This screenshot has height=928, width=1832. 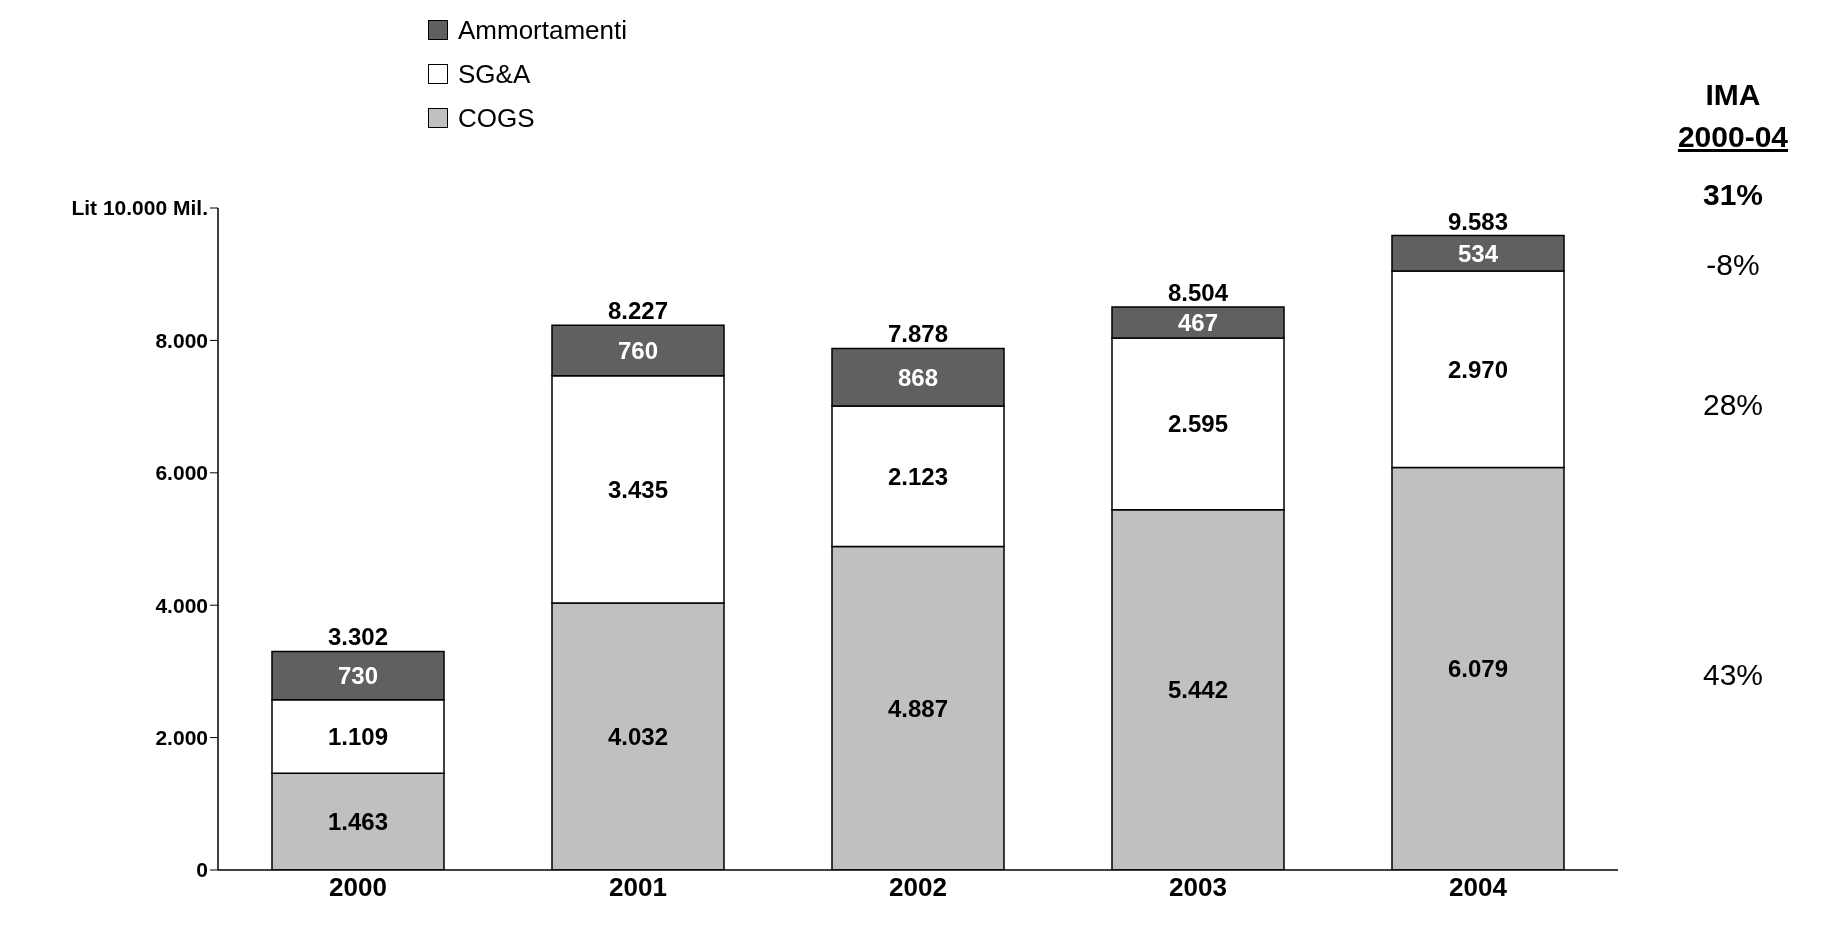 I want to click on text: 2000-04, so click(x=1733, y=137).